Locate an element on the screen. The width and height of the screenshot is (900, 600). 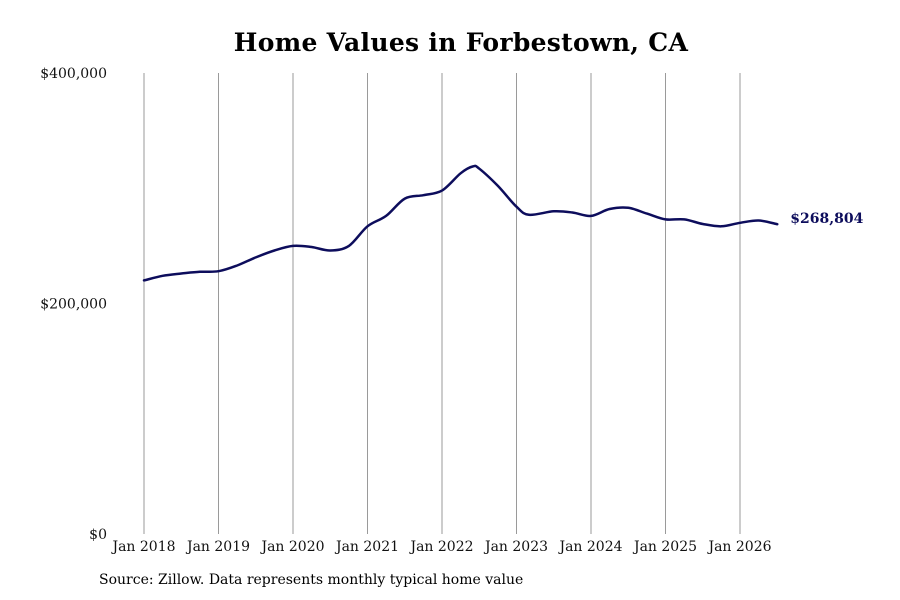
series-line is located at coordinates (460, 223).